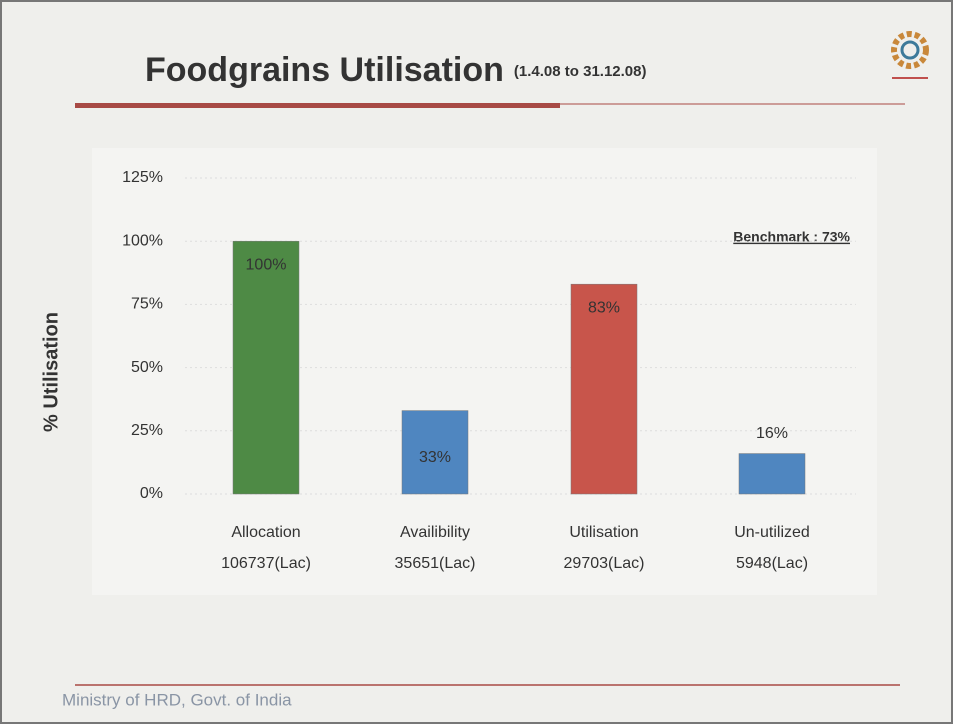 The image size is (953, 724). Describe the element at coordinates (142, 240) in the screenshot. I see `y-tick-label: 100%` at that location.